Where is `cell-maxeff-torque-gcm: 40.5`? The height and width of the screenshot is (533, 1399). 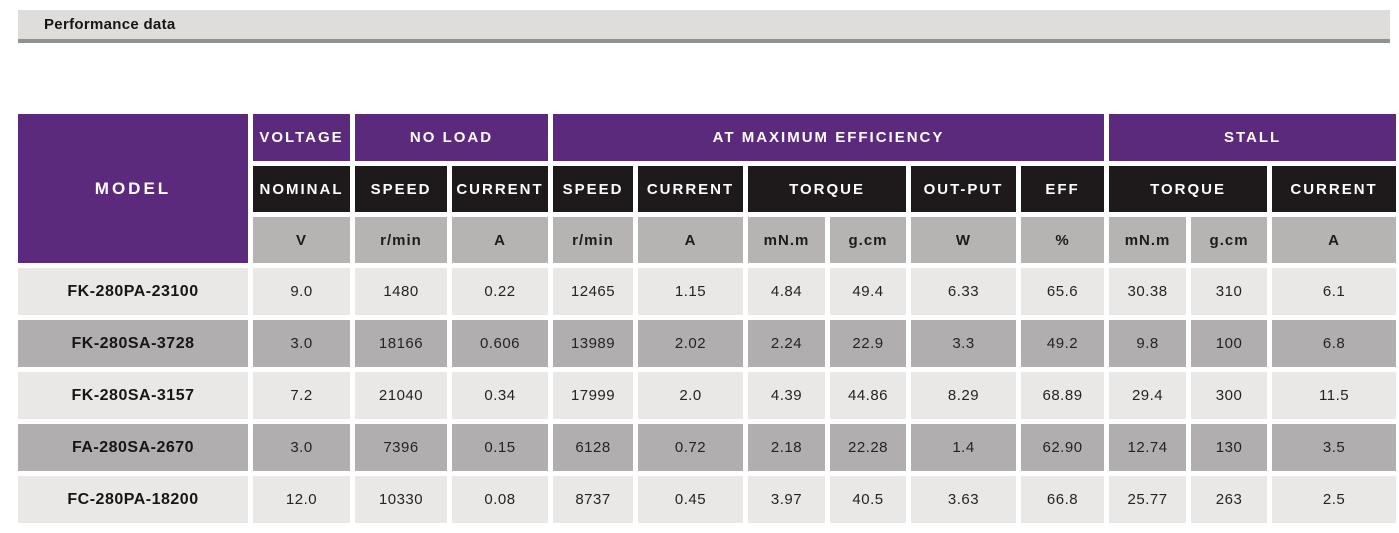 cell-maxeff-torque-gcm: 40.5 is located at coordinates (868, 499).